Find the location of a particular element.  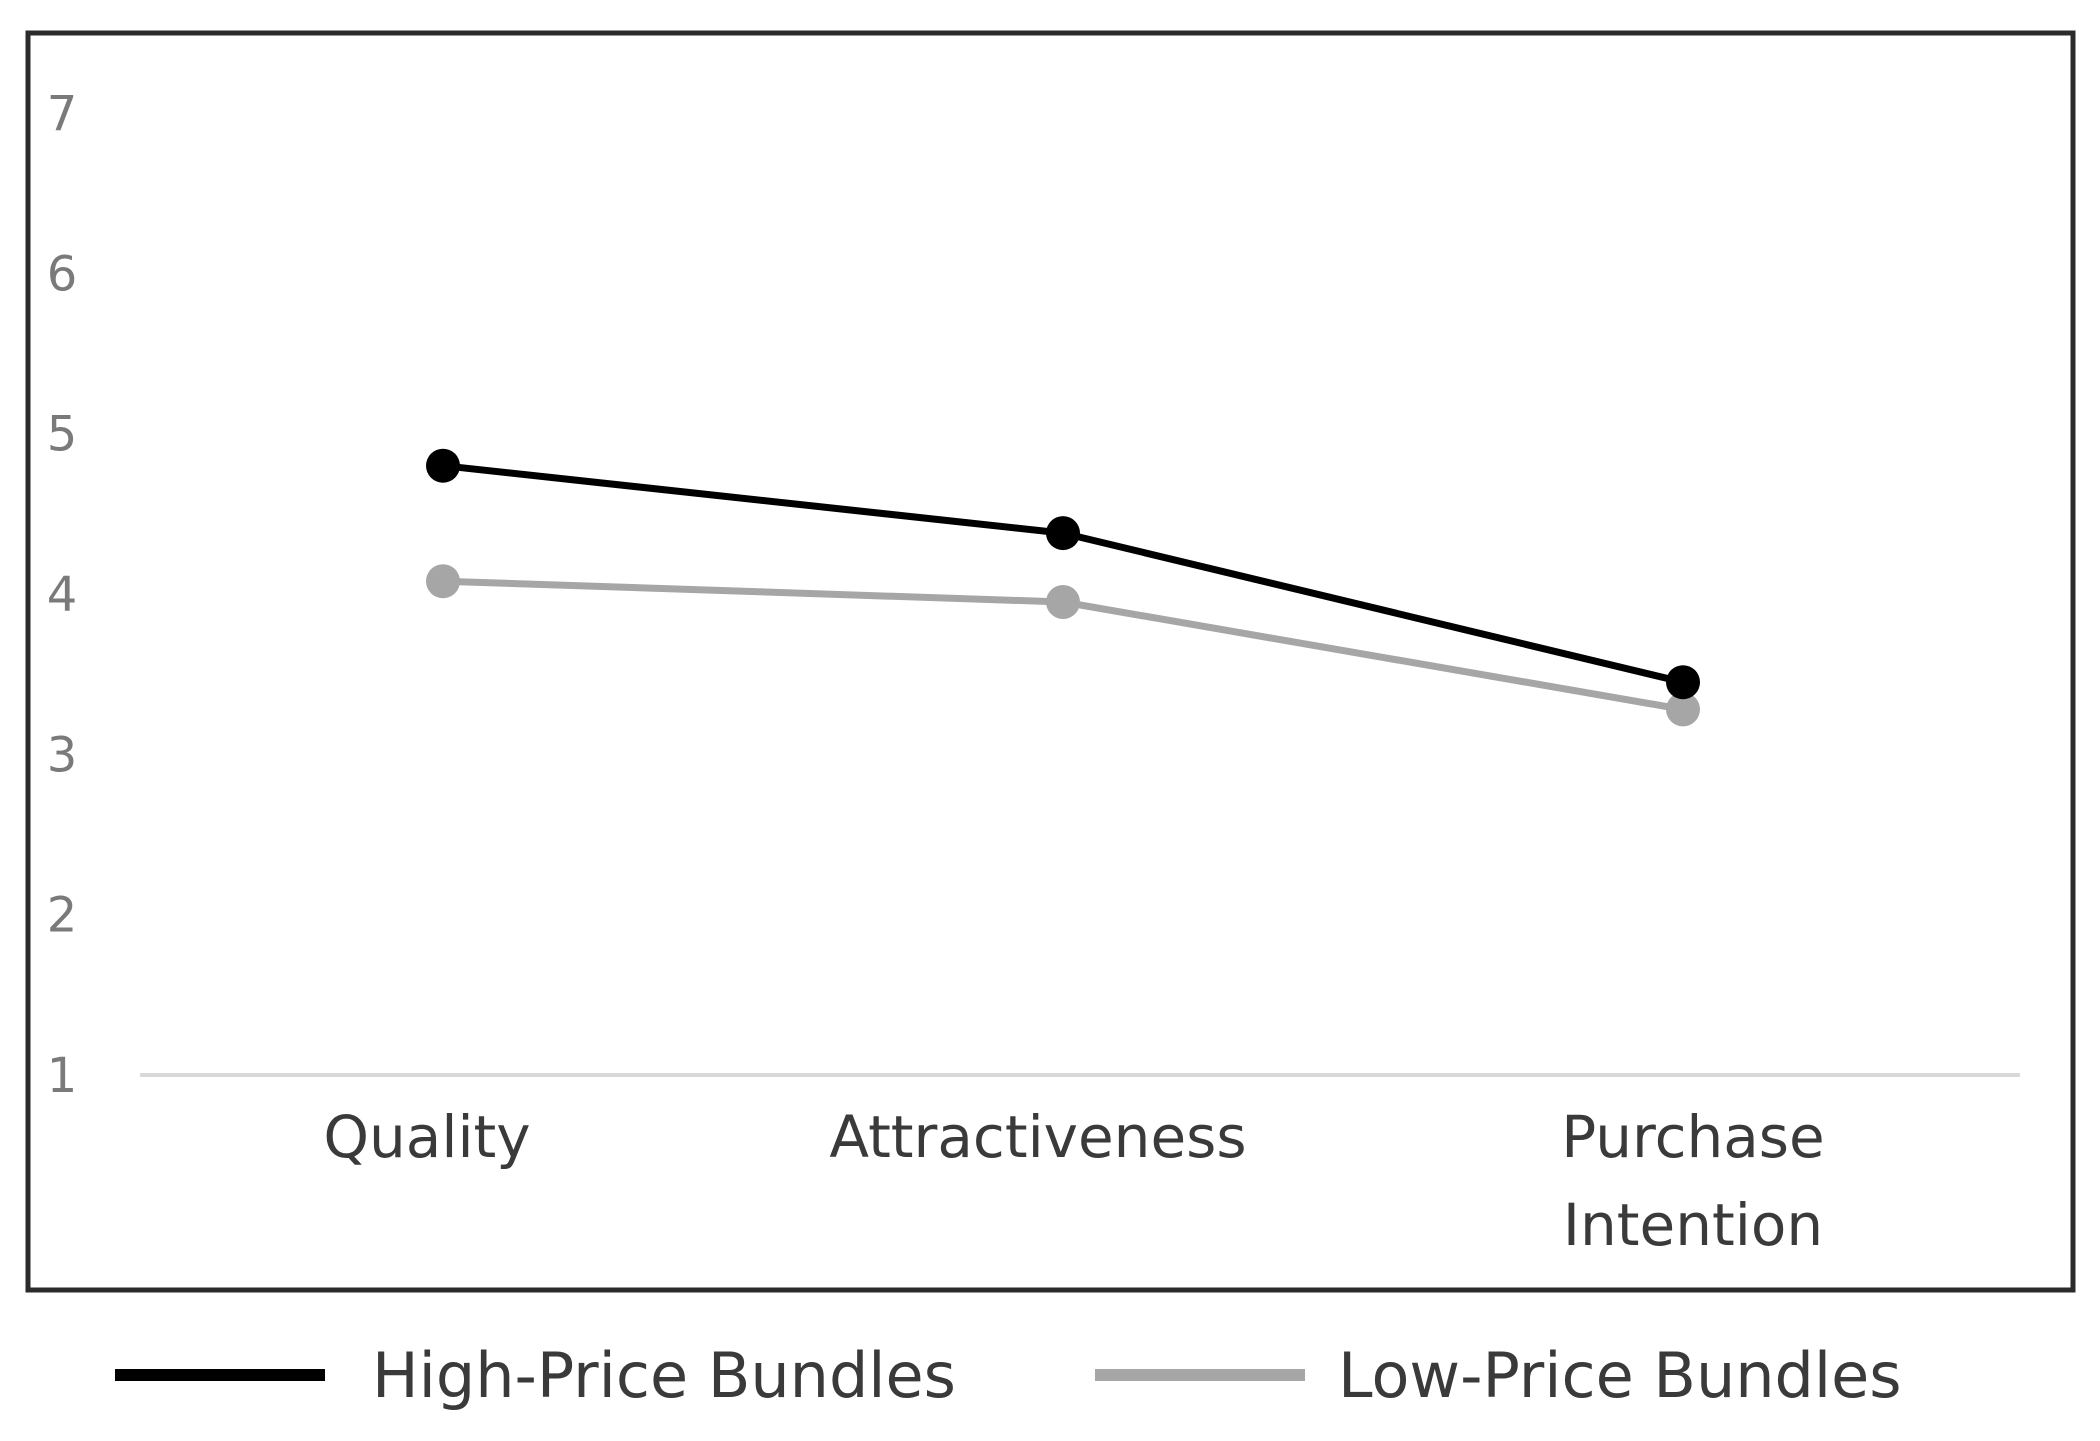

y-axis-ticks: 1 2 3 4 5 6 7 is located at coordinates (62, 595).